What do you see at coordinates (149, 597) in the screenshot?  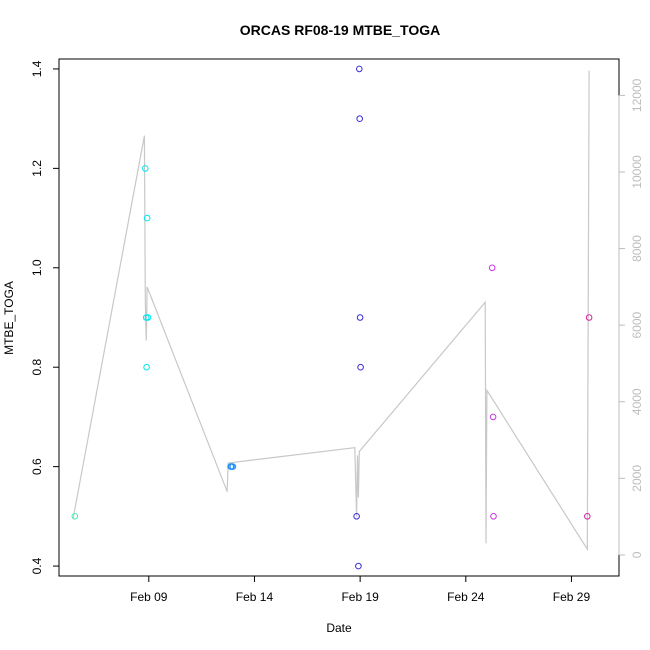 I see `x-tick-label: Feb 09` at bounding box center [149, 597].